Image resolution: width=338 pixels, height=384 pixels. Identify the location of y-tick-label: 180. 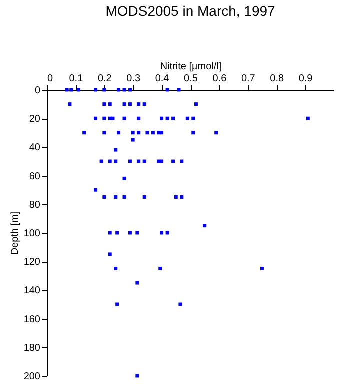
(32, 348).